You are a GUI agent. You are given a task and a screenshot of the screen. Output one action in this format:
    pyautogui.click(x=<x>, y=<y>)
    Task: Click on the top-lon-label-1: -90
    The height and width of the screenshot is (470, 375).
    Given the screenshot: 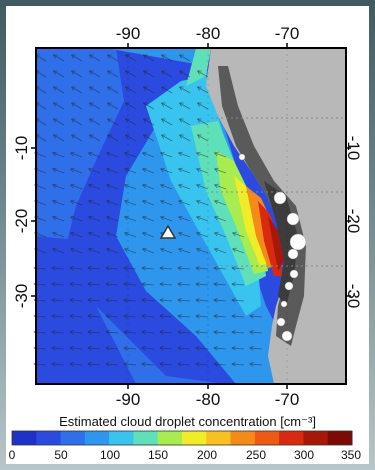 What is the action you would take?
    pyautogui.click(x=128, y=33)
    